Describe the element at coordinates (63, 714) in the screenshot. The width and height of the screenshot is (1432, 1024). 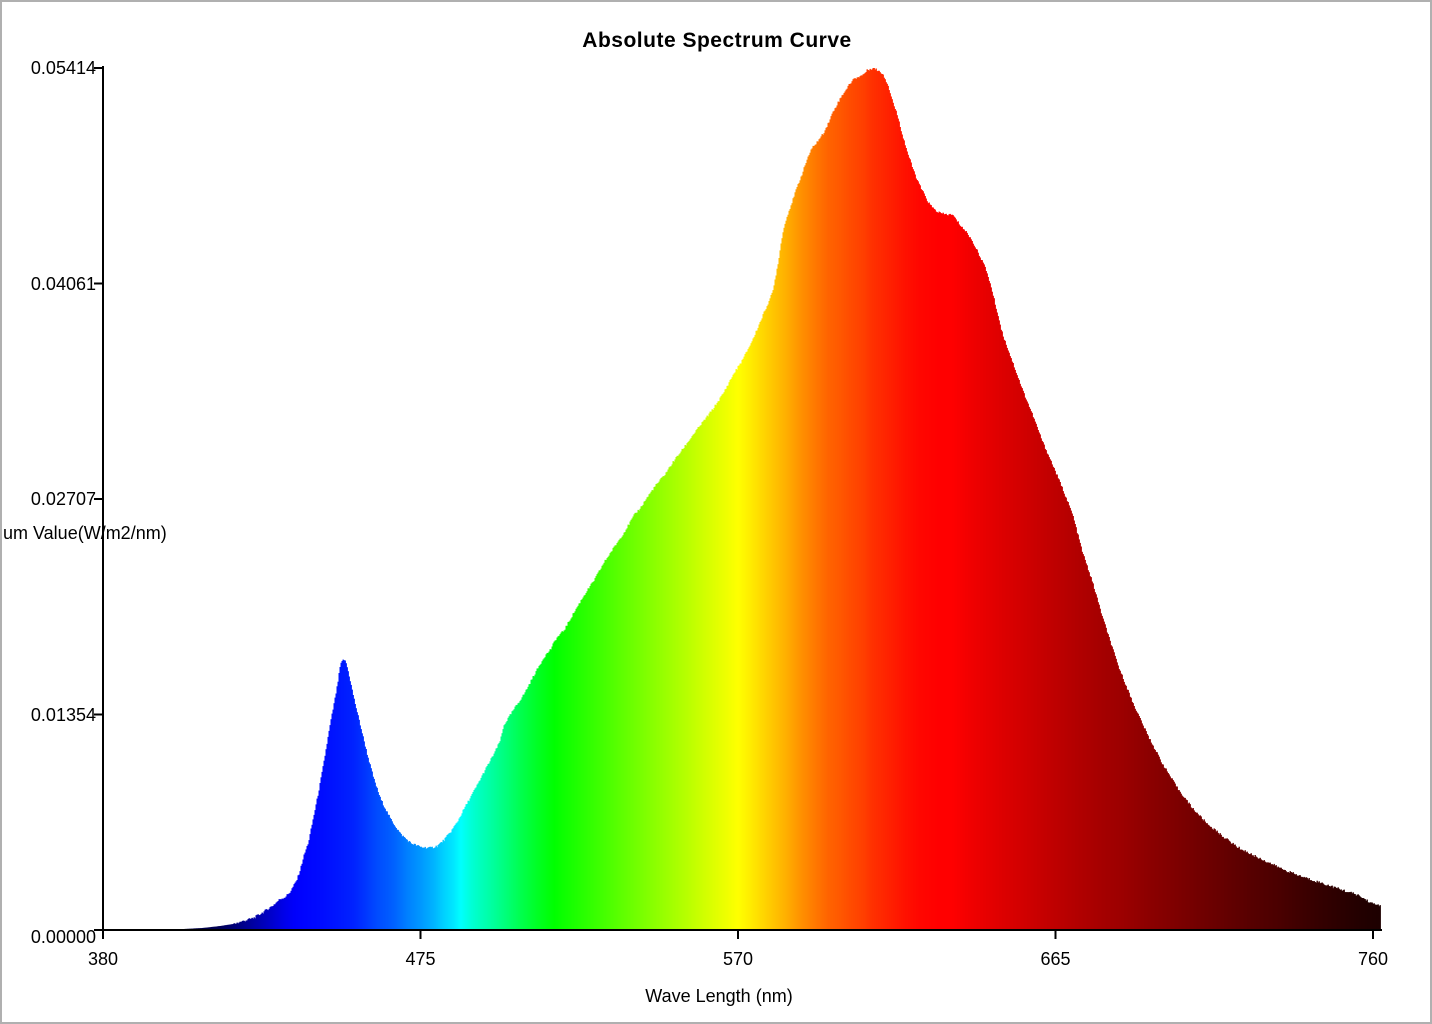
I see `y-tick-label: 0.01354` at that location.